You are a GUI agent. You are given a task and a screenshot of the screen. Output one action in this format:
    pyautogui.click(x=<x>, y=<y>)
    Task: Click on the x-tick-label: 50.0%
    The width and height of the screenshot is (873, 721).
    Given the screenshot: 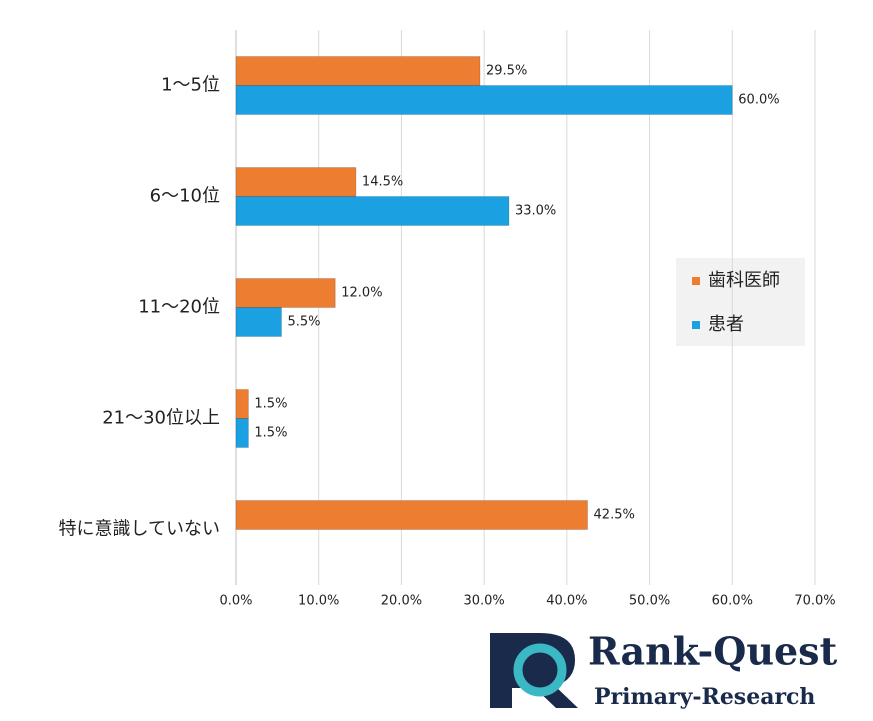 What is the action you would take?
    pyautogui.click(x=649, y=601)
    